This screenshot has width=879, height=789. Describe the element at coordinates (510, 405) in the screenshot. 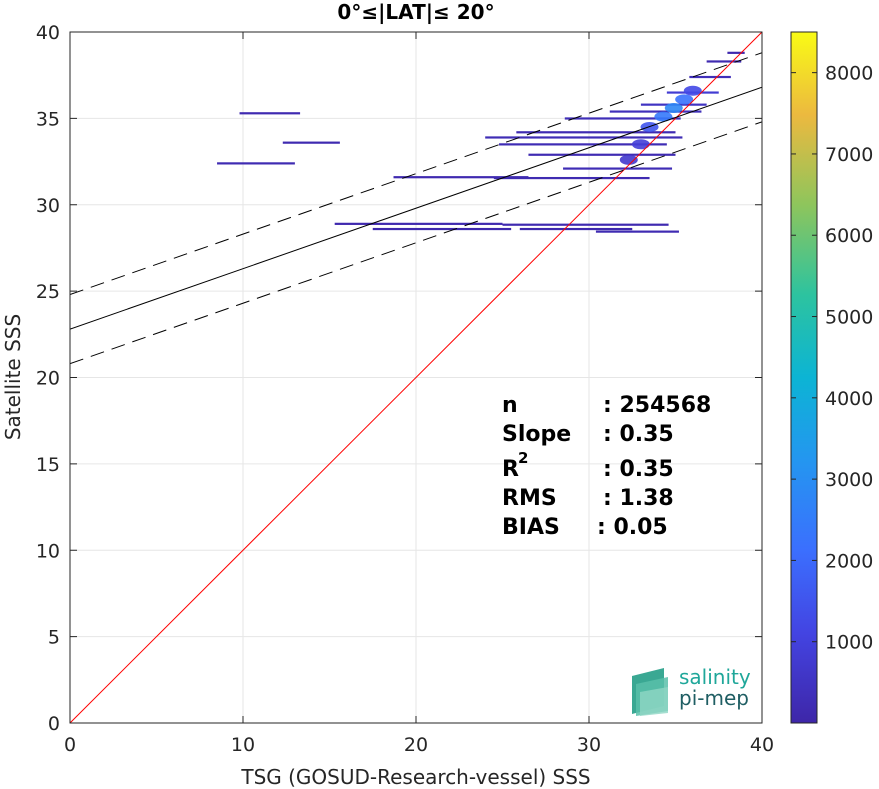

I see `stat-n-label: n` at that location.